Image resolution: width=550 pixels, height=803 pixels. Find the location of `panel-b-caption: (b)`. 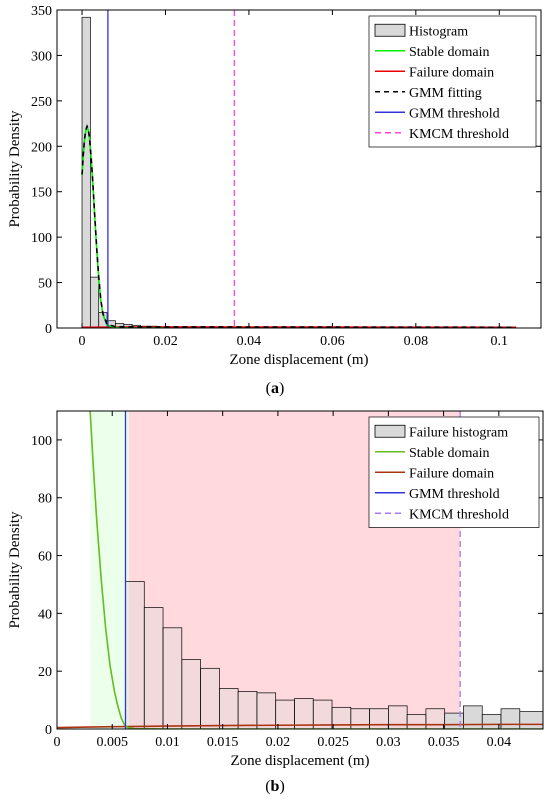

panel-b-caption: (b) is located at coordinates (275, 786).